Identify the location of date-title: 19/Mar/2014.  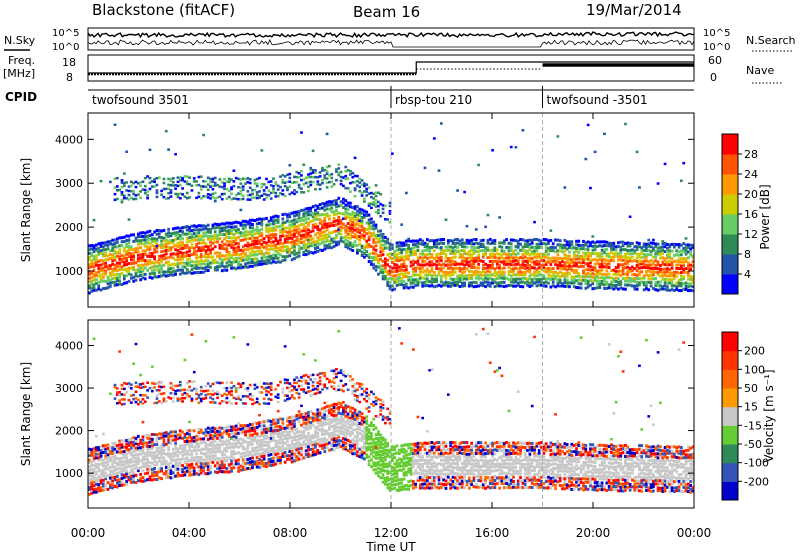
(634, 10).